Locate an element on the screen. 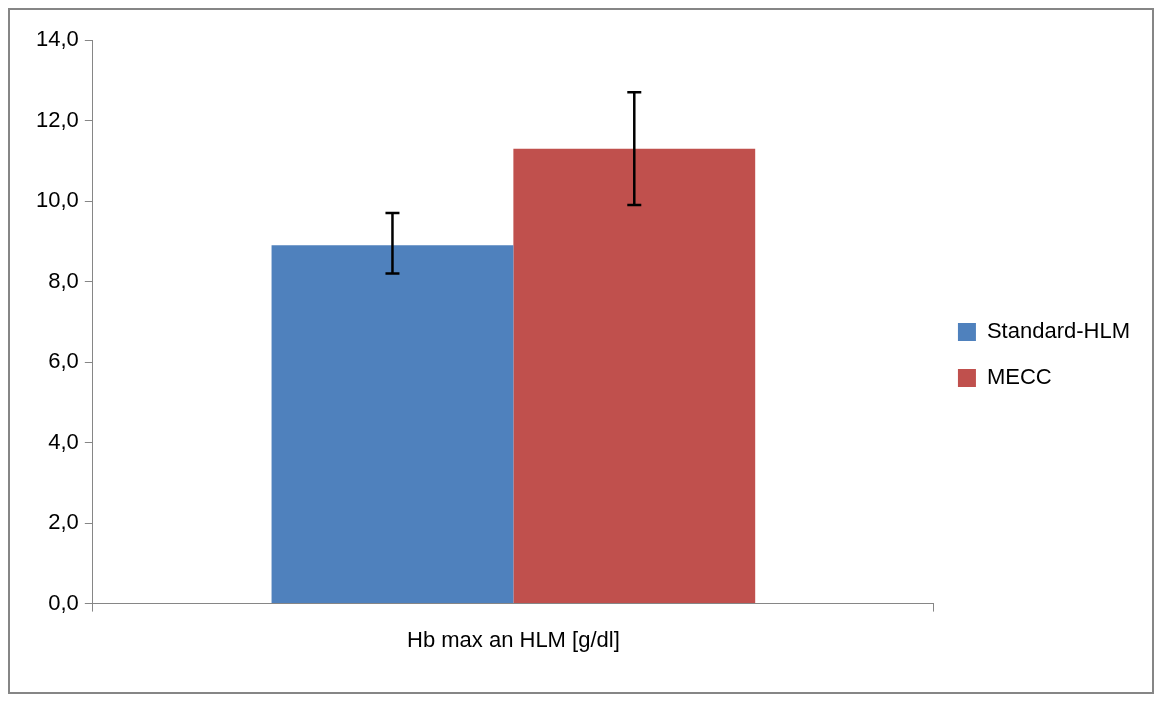 The width and height of the screenshot is (1166, 704). y-tick-label: 4,0 is located at coordinates (63, 441).